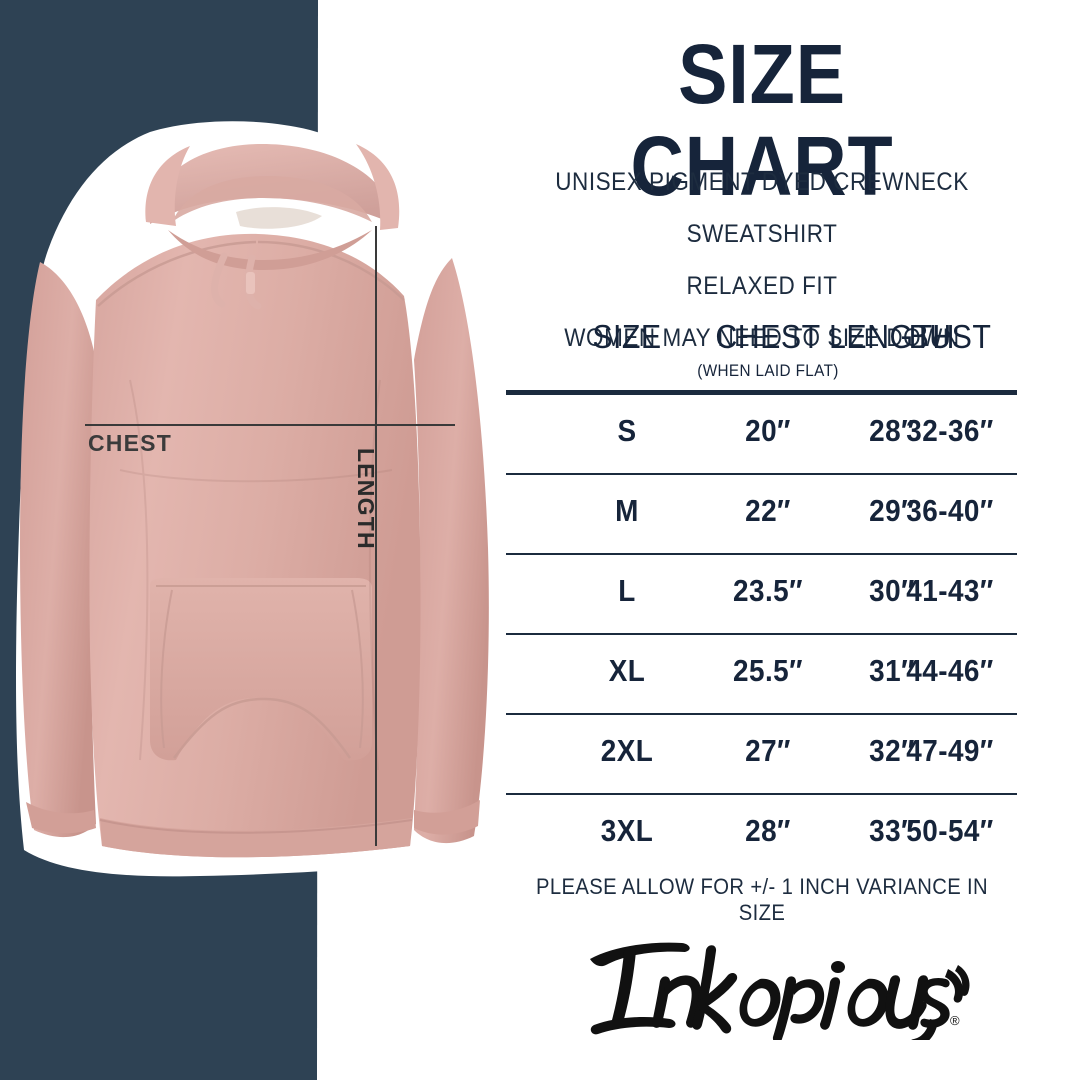  What do you see at coordinates (780, 991) in the screenshot?
I see `inkopious-wordmark: ®` at bounding box center [780, 991].